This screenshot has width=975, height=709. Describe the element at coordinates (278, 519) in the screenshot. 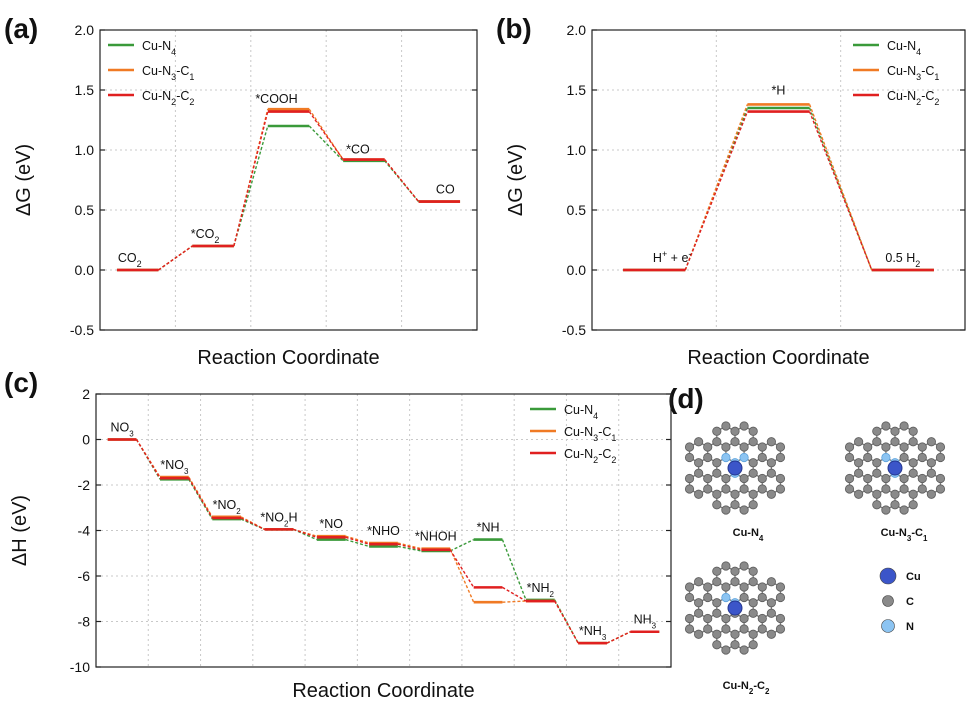

I see `state-label: *NO2H` at that location.